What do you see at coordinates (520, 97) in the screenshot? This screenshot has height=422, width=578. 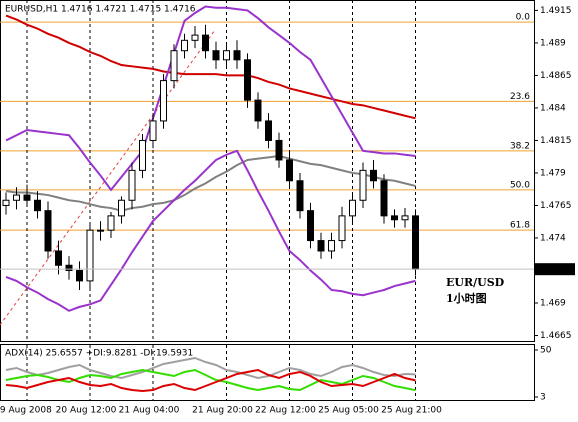 I see `fib-label: 23.6` at bounding box center [520, 97].